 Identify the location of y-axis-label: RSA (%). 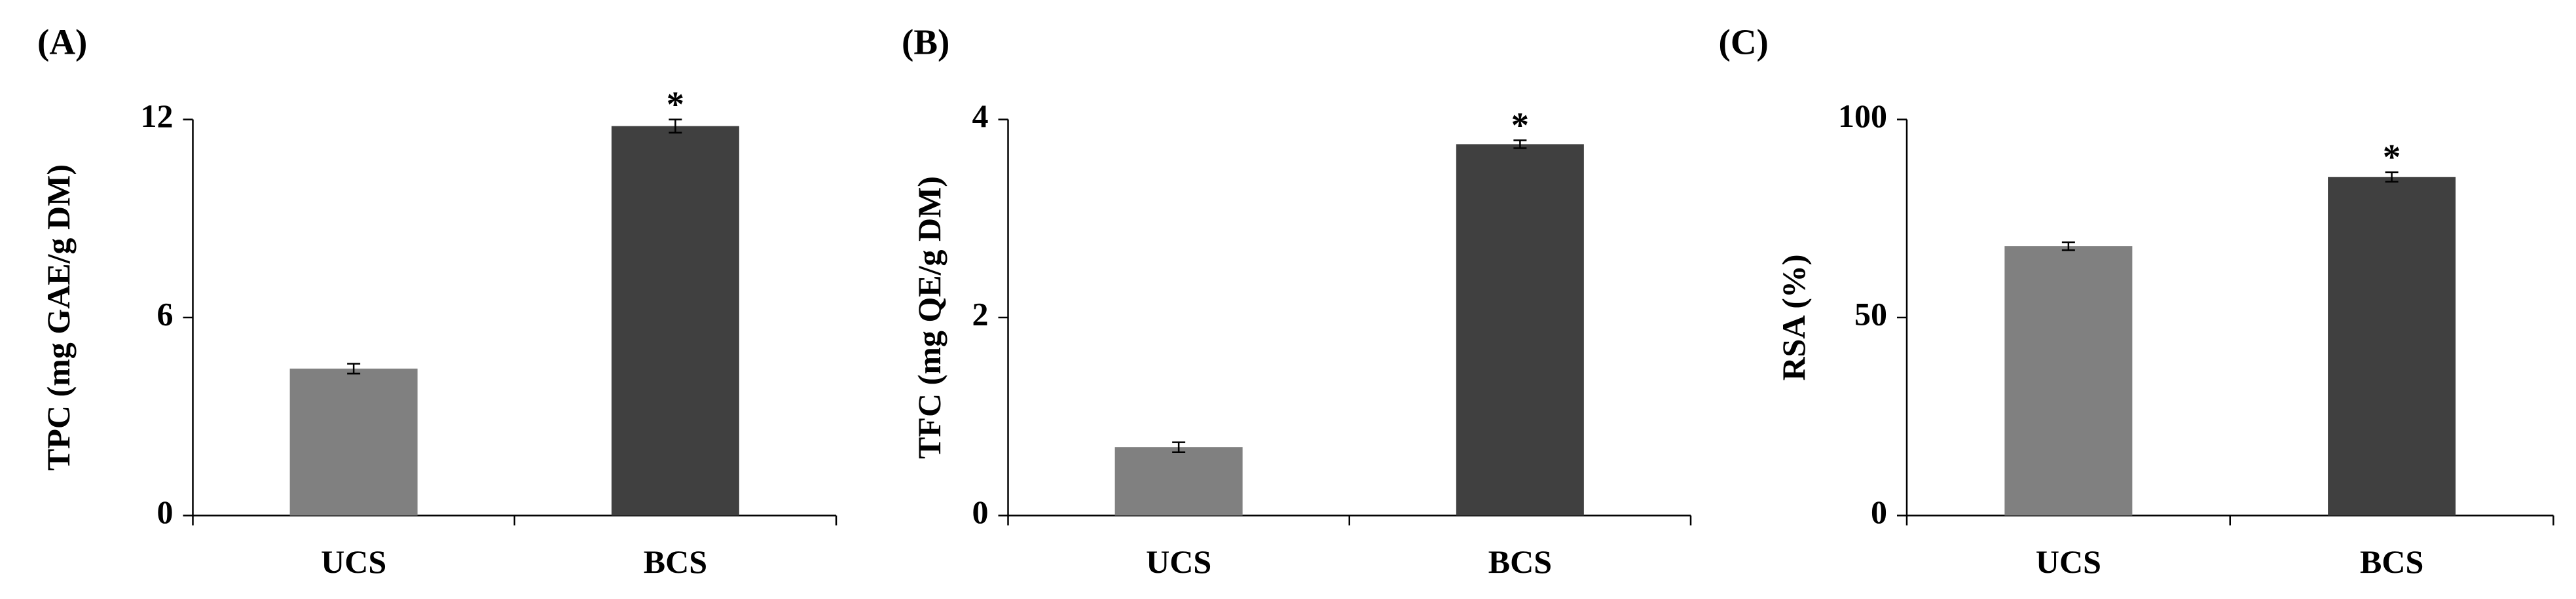
(1794, 317).